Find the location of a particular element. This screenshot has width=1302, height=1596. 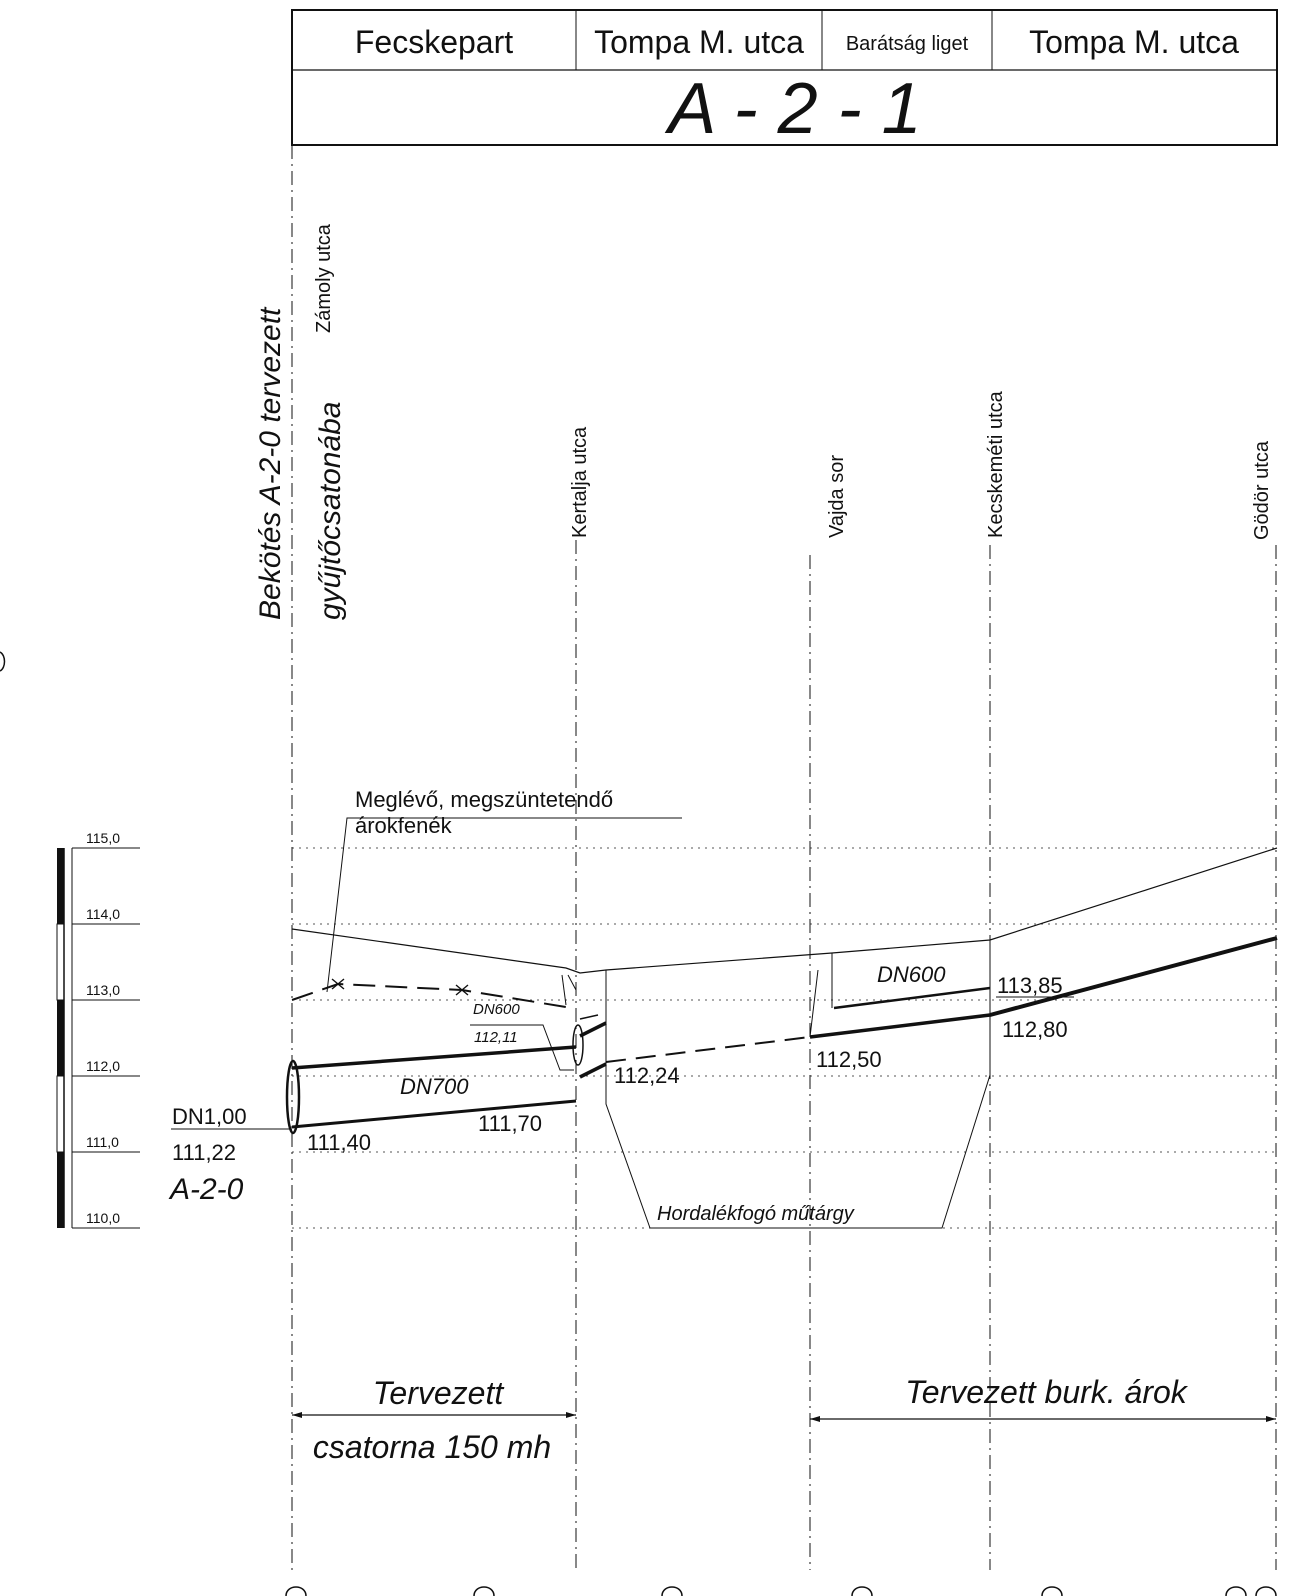

scale-tick-110: 110,0 is located at coordinates (103, 1218).